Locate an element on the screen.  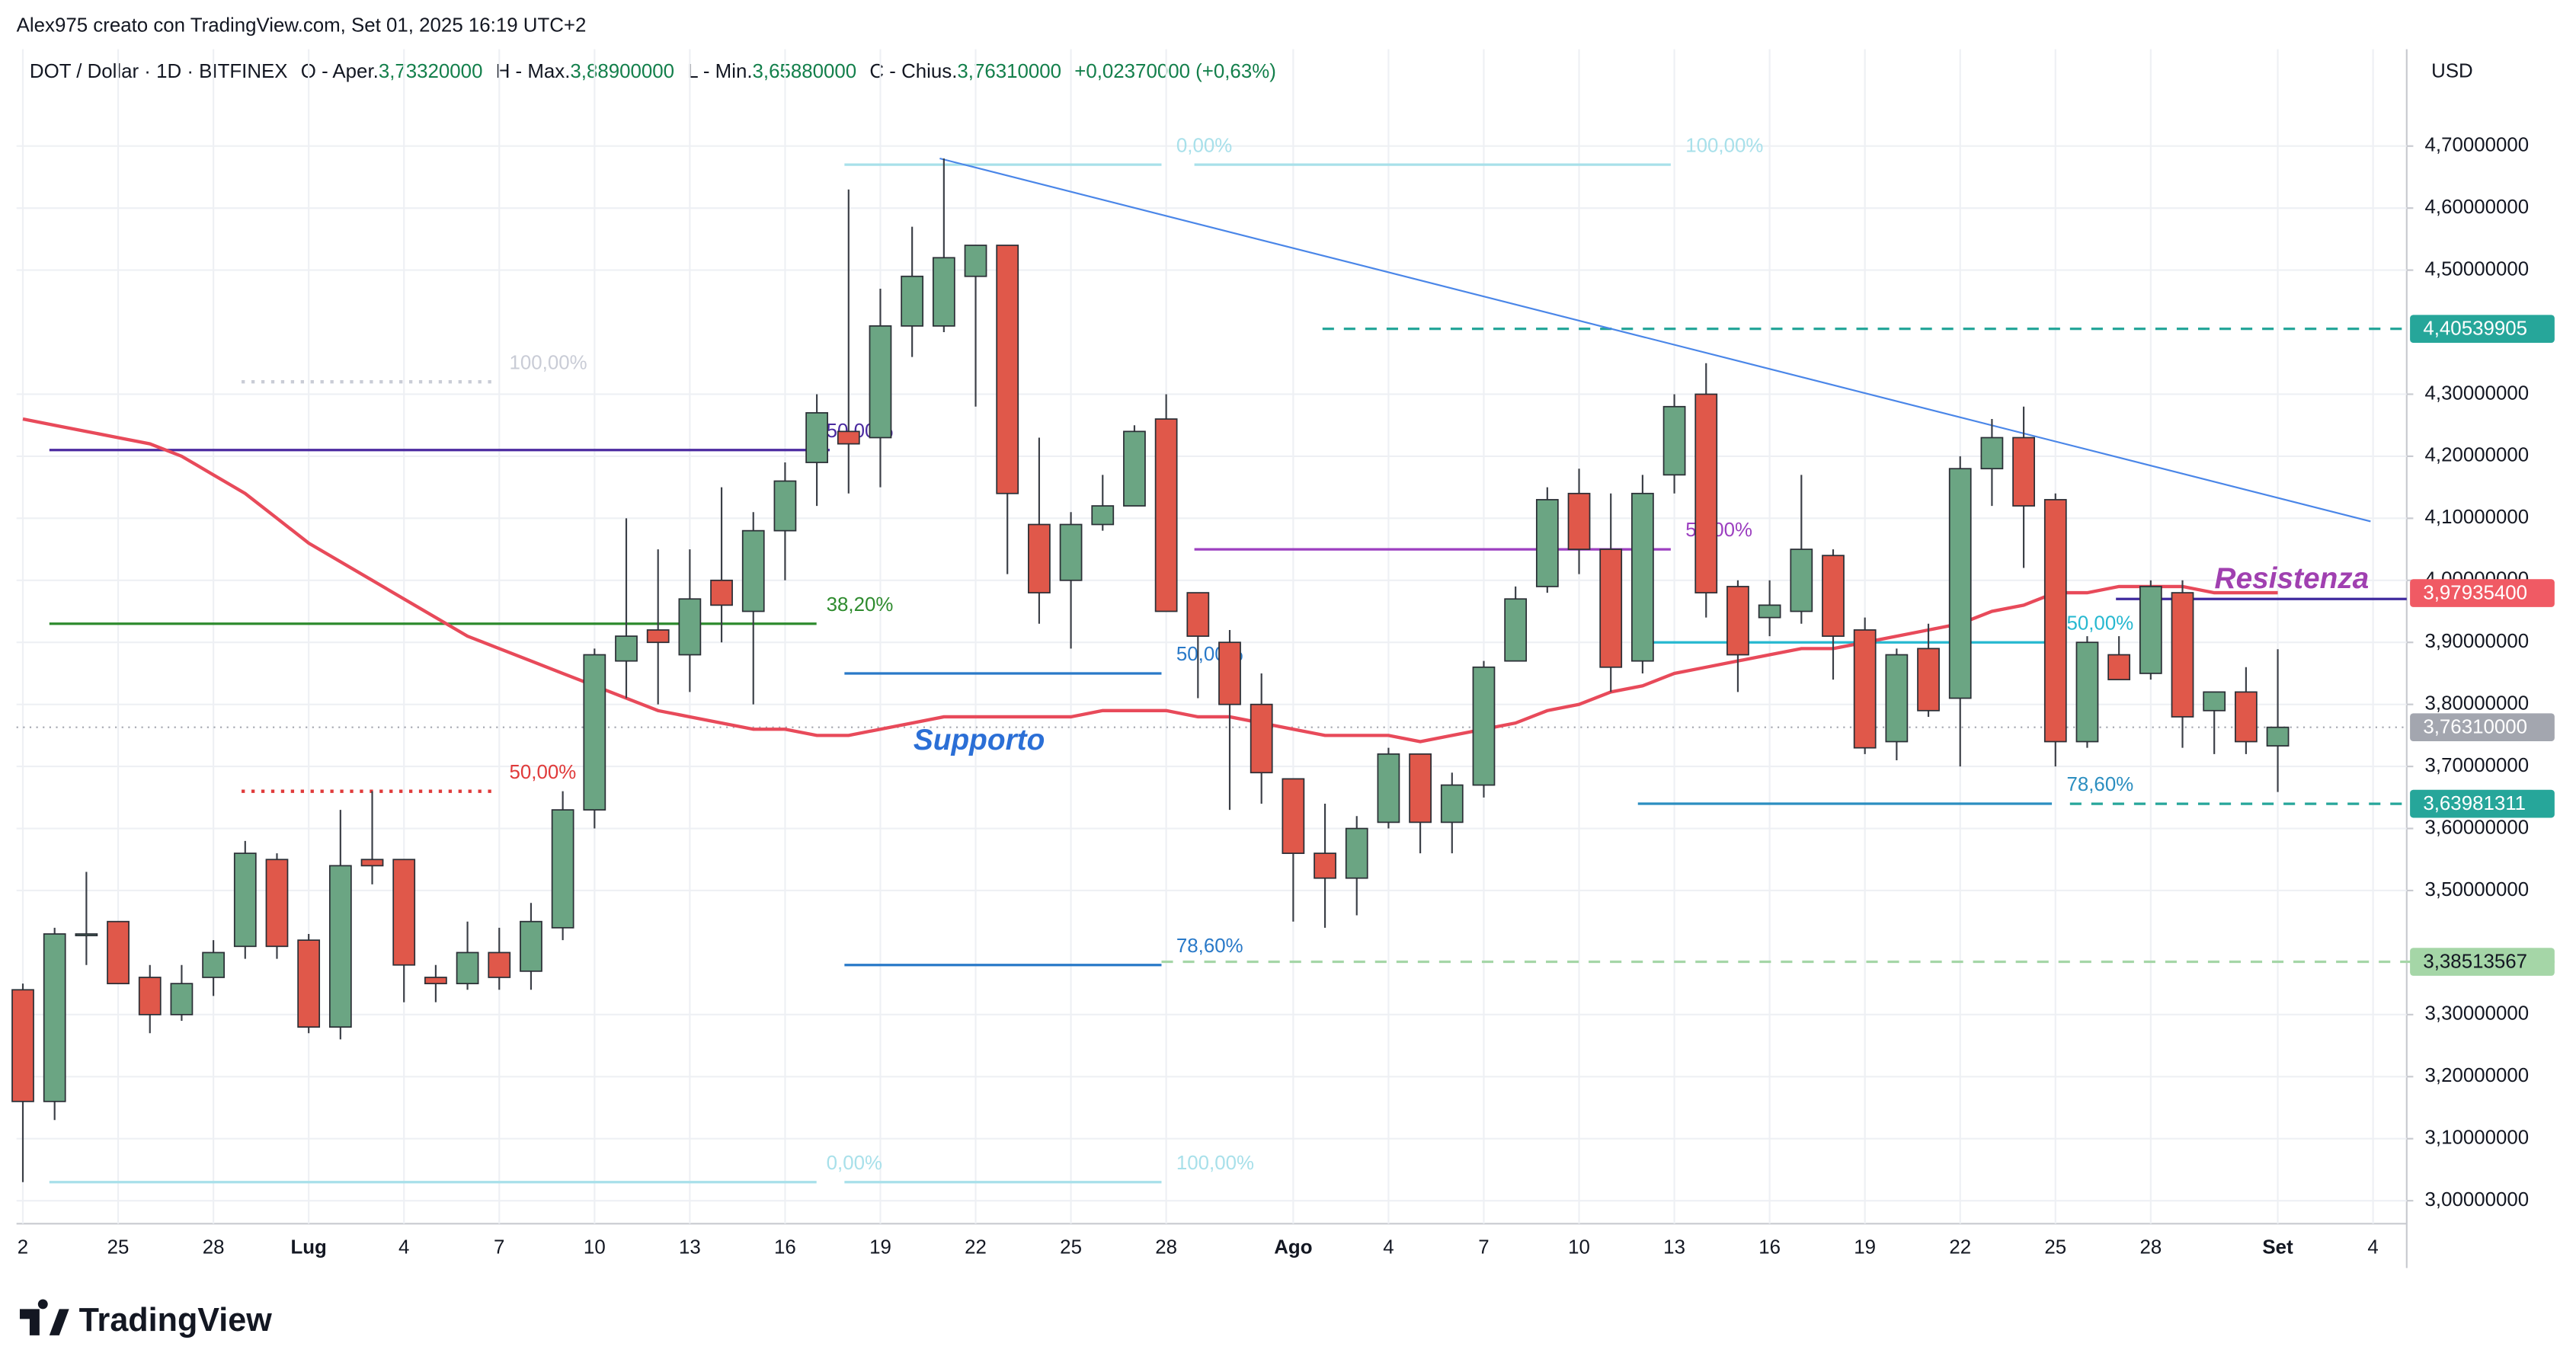
y-tick-label: 4,60000000 is located at coordinates (2477, 207).